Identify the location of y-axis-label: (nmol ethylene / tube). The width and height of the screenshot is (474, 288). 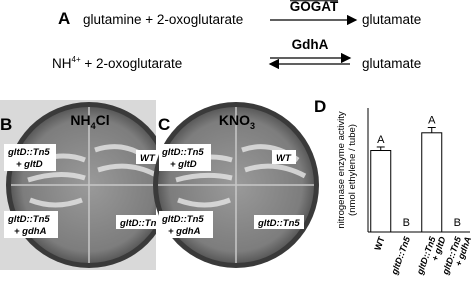
(352, 170).